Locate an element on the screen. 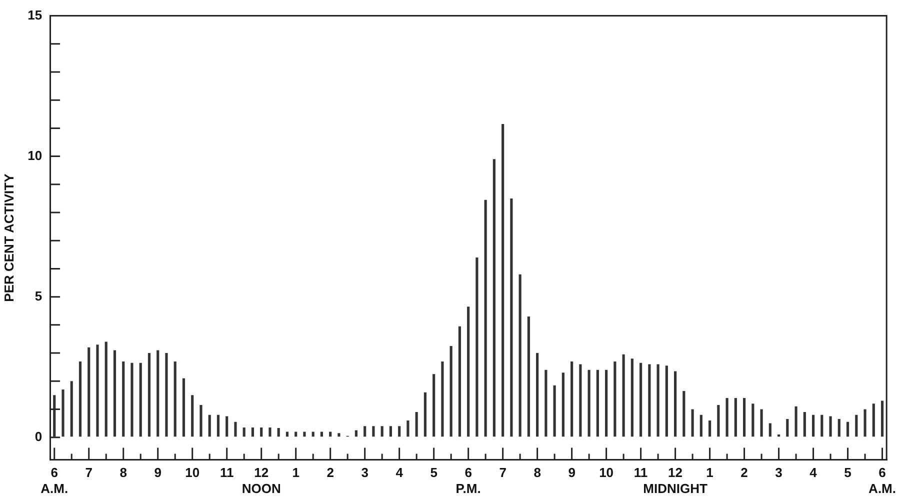 This screenshot has width=902, height=503. x-tick-label: 8 is located at coordinates (537, 472).